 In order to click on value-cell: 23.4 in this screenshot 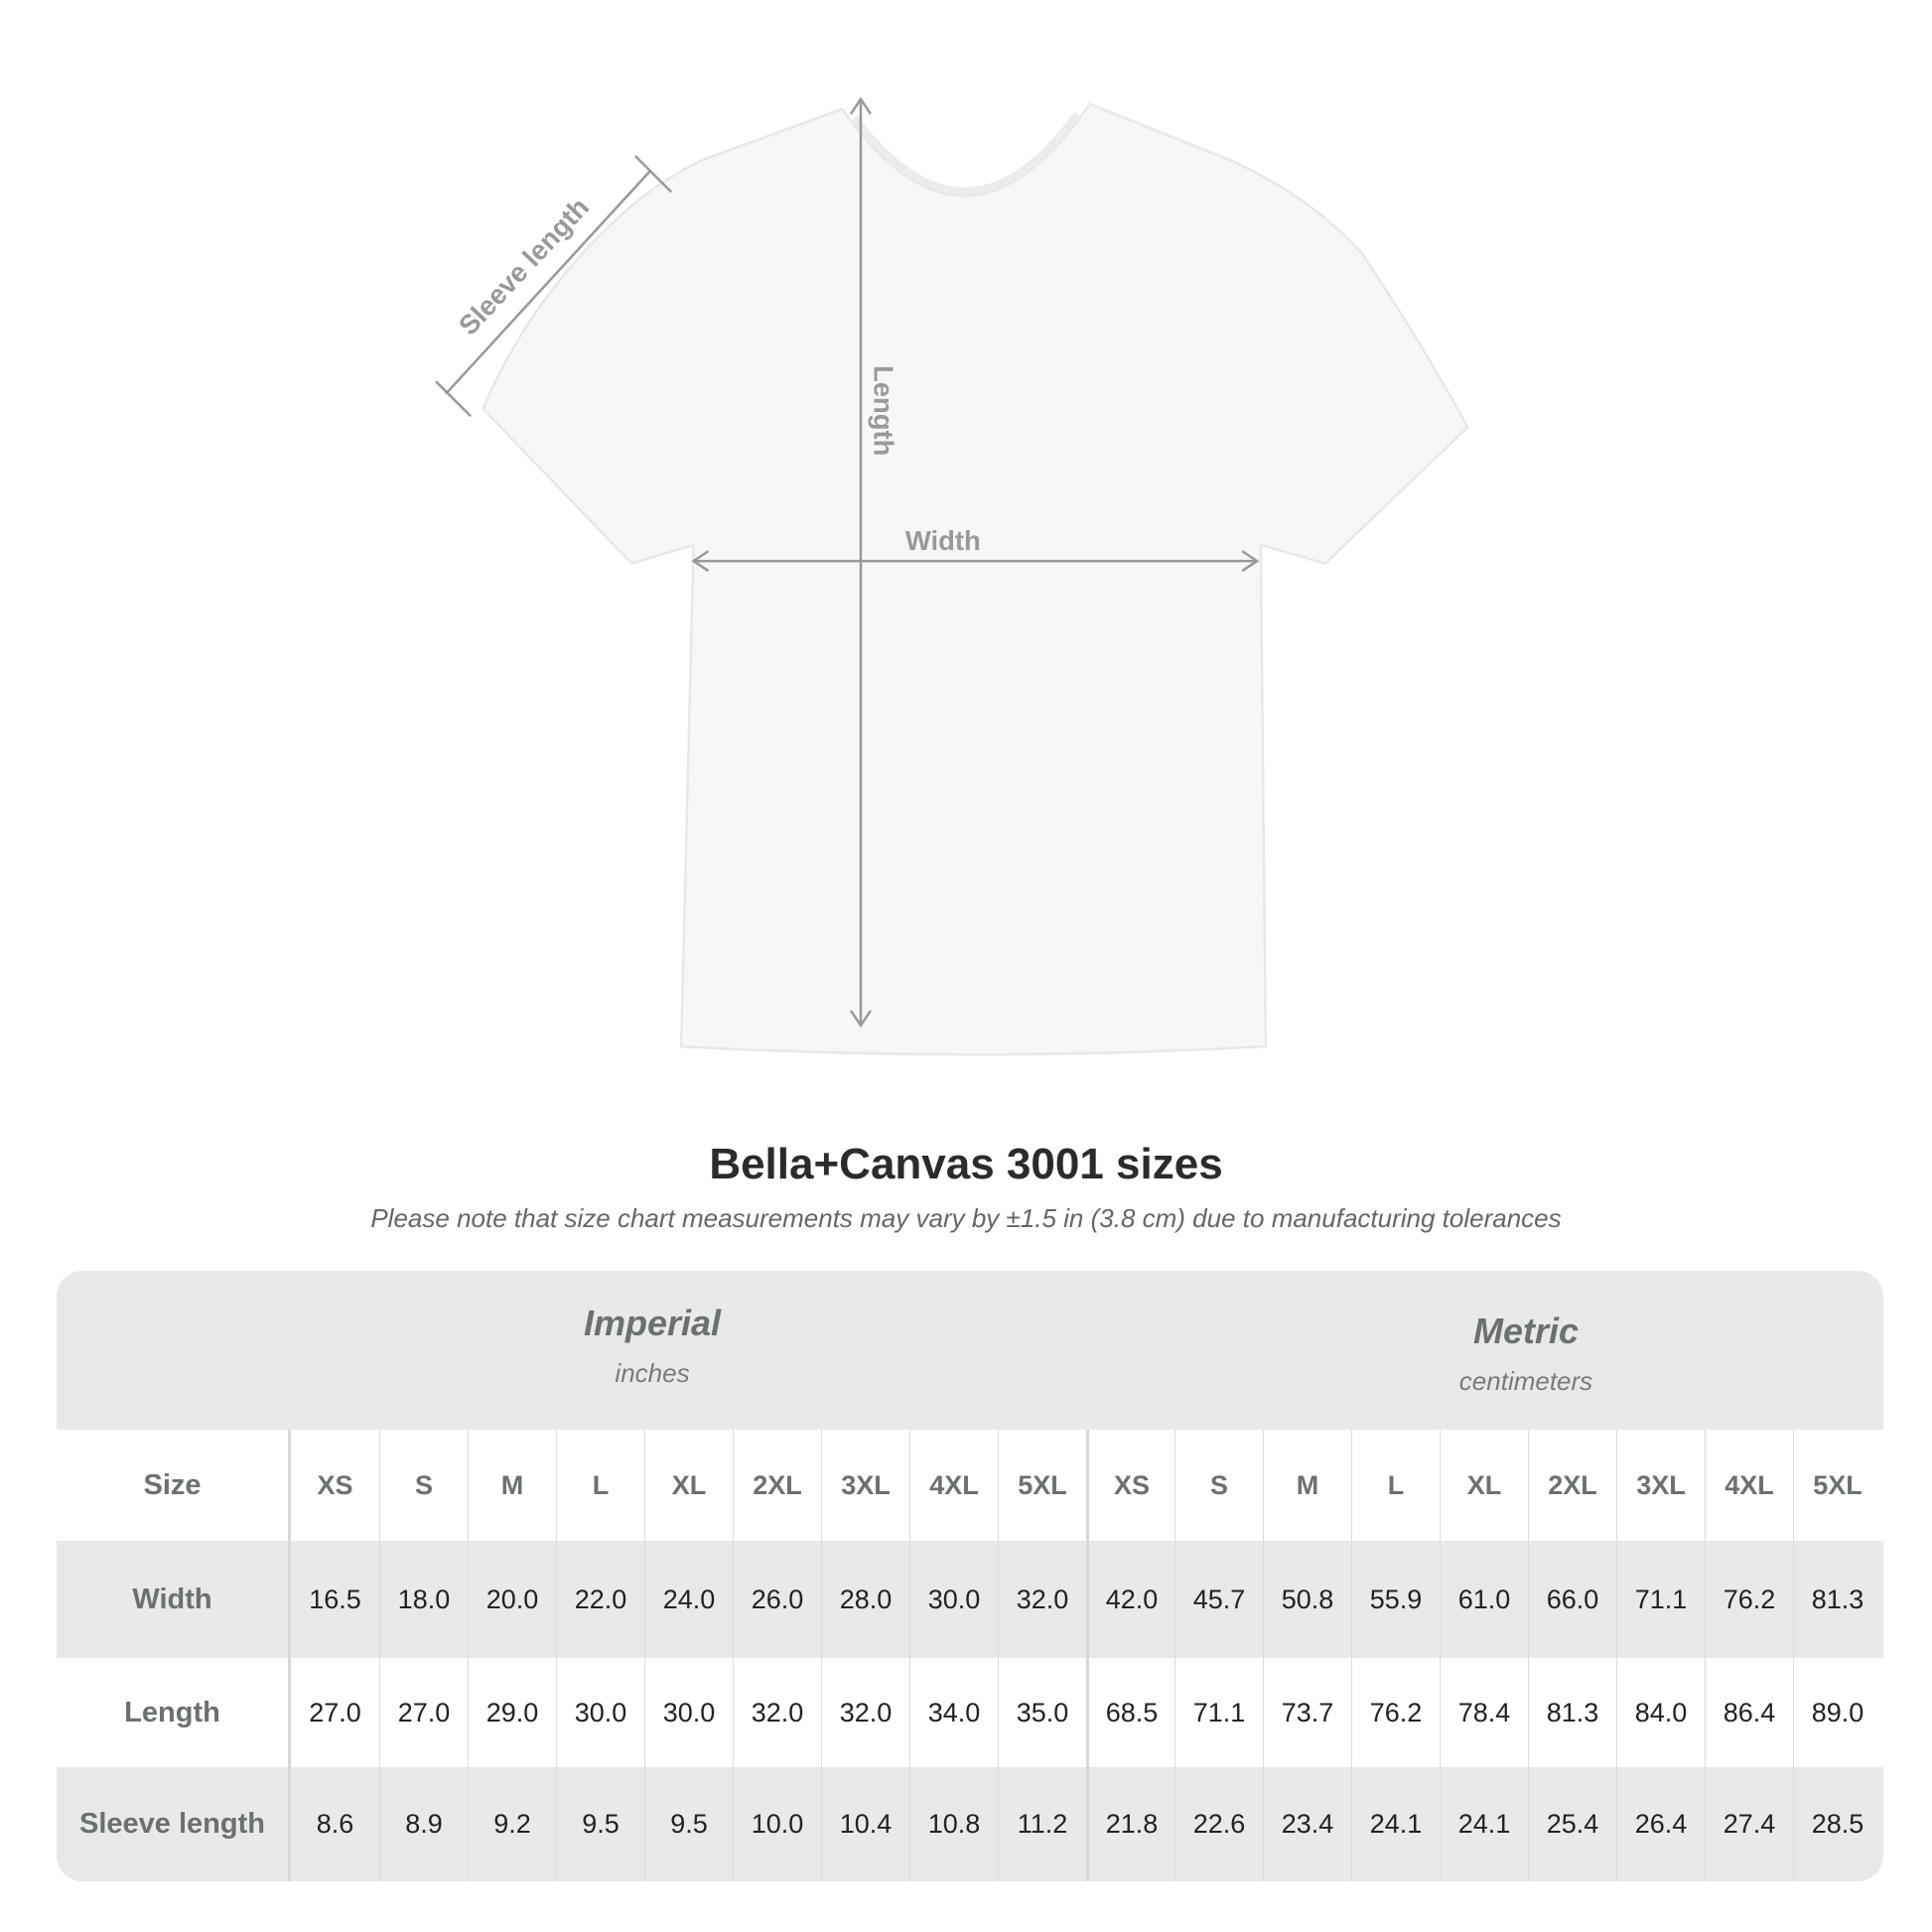, I will do `click(1307, 1824)`.